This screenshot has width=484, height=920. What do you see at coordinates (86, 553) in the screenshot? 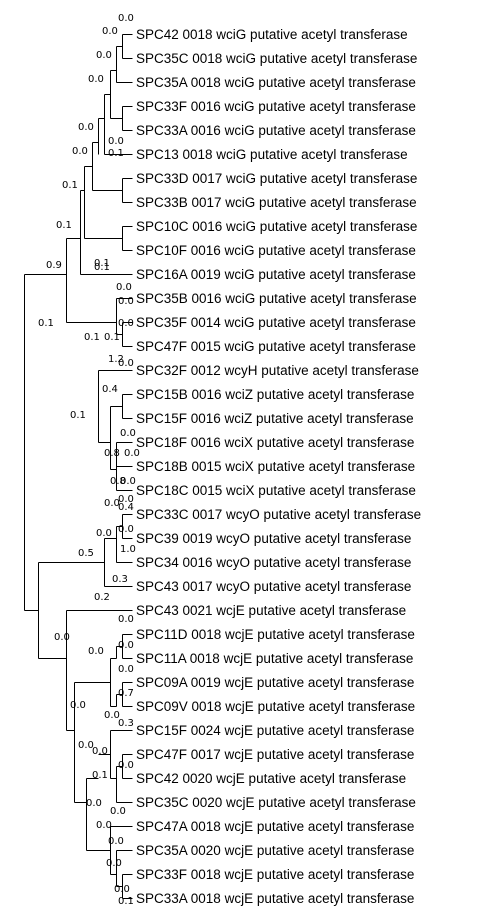
I see `branch-length-label-34: 0.5` at bounding box center [86, 553].